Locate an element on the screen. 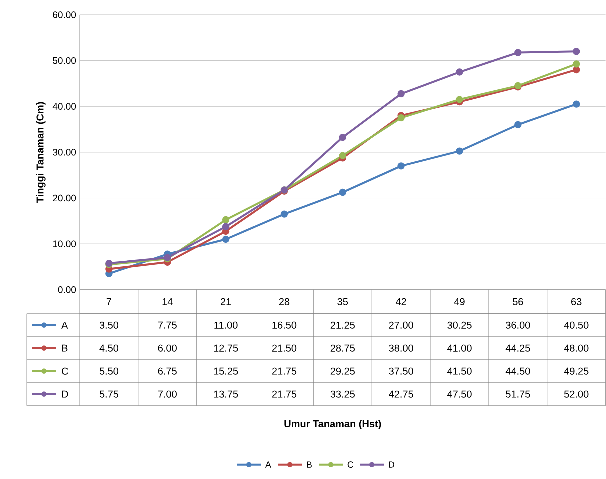 The height and width of the screenshot is (479, 606). y-tick-label: 30.00 is located at coordinates (64, 152).